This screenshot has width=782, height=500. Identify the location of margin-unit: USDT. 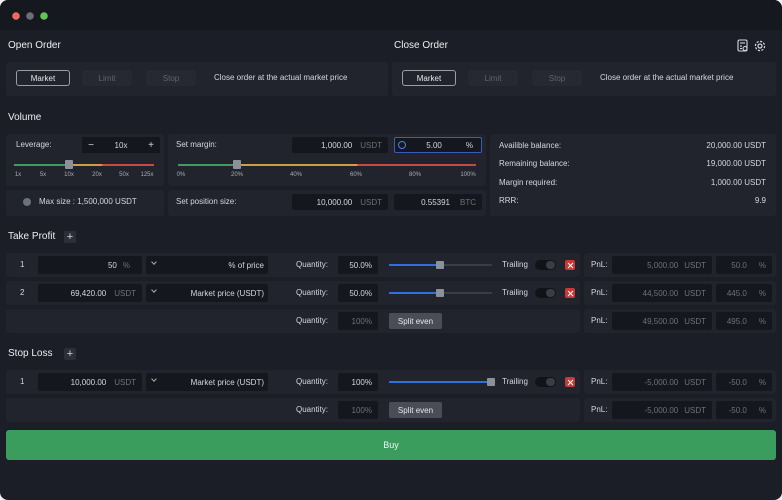
(371, 145).